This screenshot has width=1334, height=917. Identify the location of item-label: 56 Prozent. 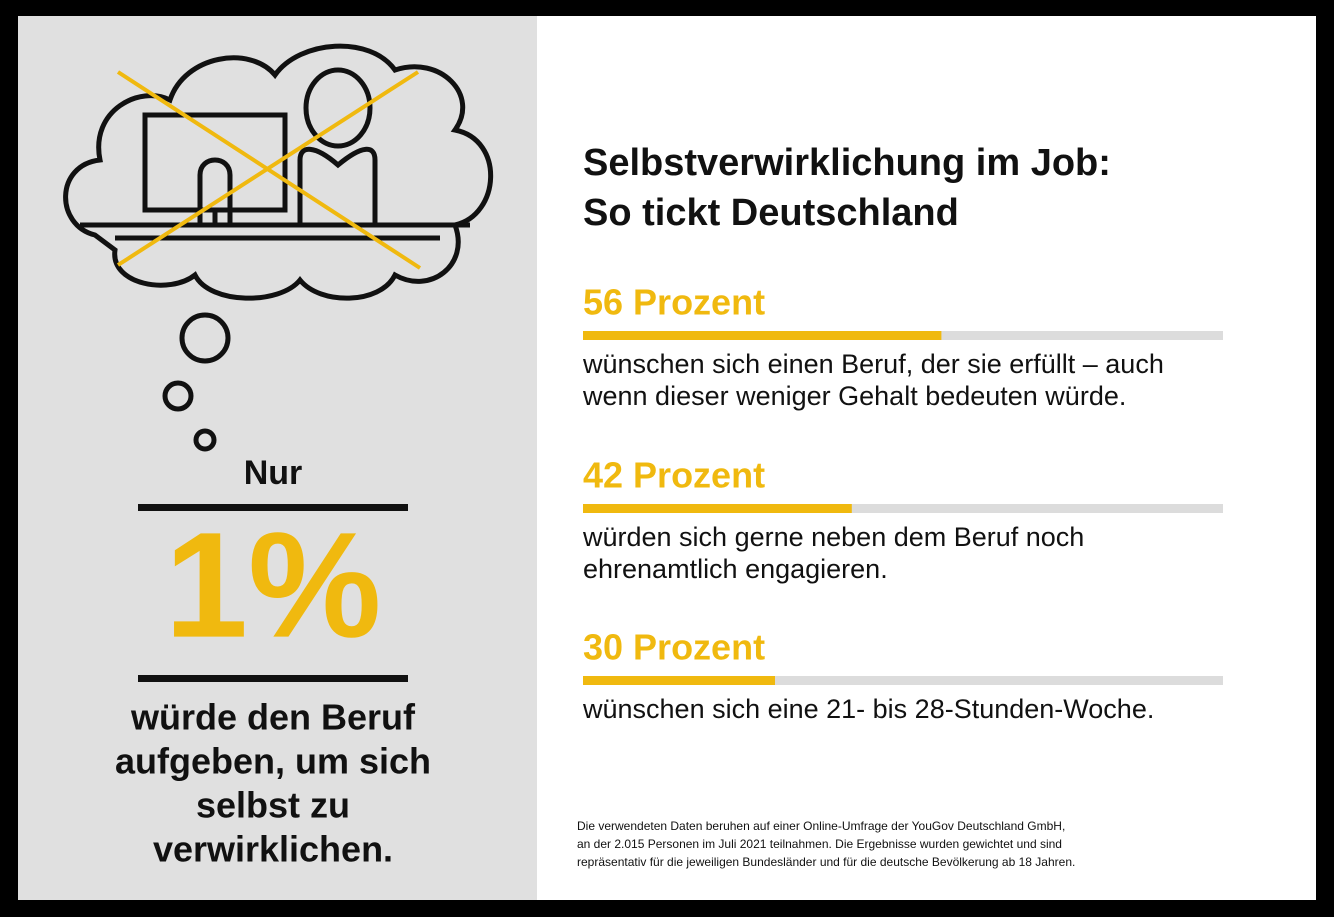
(674, 302).